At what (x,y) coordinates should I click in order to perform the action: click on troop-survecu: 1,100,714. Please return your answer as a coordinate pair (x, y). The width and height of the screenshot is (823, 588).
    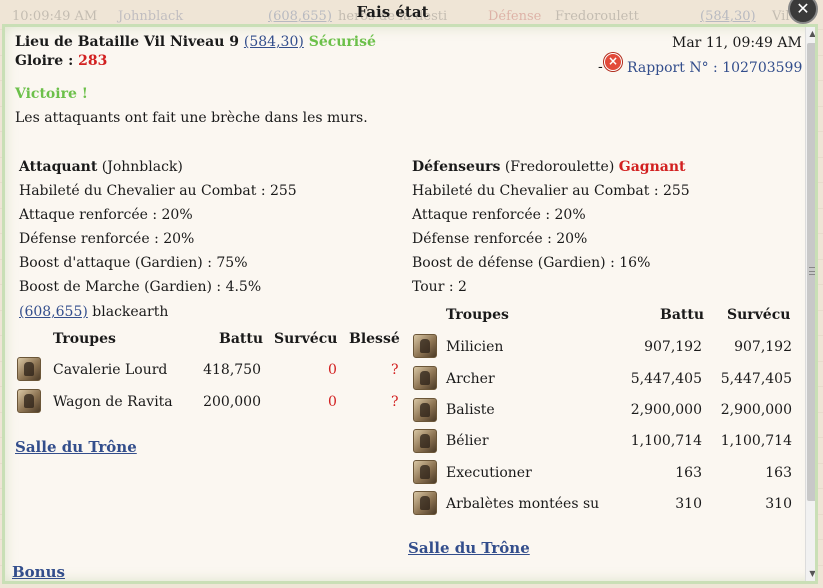
    Looking at the image, I should click on (756, 441).